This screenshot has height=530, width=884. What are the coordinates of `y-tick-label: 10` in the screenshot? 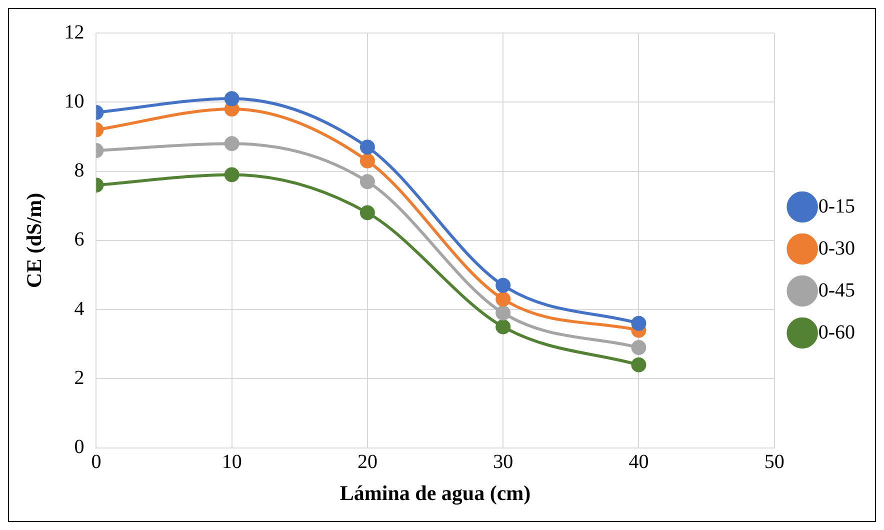 It's located at (74, 101).